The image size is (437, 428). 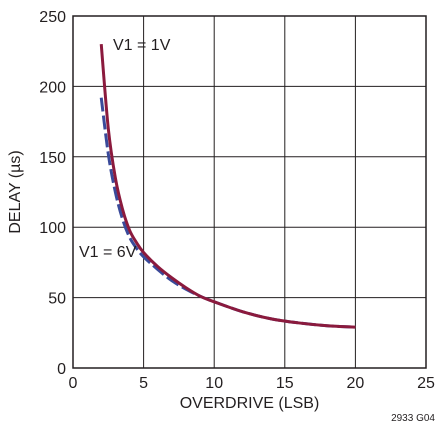 I want to click on x-tick-labels: 0 5 10 15 20 25, so click(x=252, y=383).